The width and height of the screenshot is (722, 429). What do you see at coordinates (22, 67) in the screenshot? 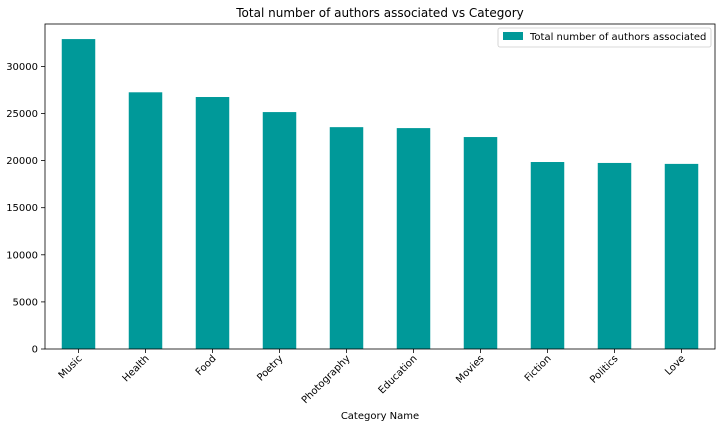
I see `y-tick-label: 30000` at bounding box center [22, 67].